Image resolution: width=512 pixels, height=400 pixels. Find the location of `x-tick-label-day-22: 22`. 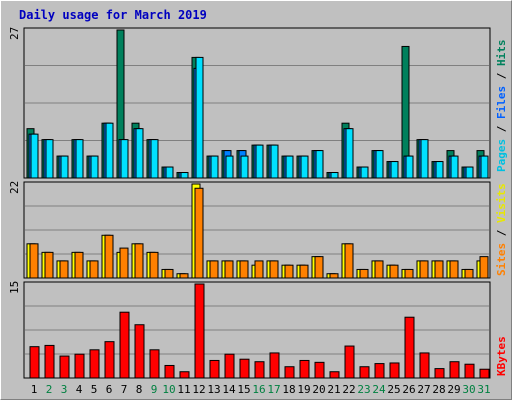

x-tick-label-day-22: 22 is located at coordinates (348, 389).